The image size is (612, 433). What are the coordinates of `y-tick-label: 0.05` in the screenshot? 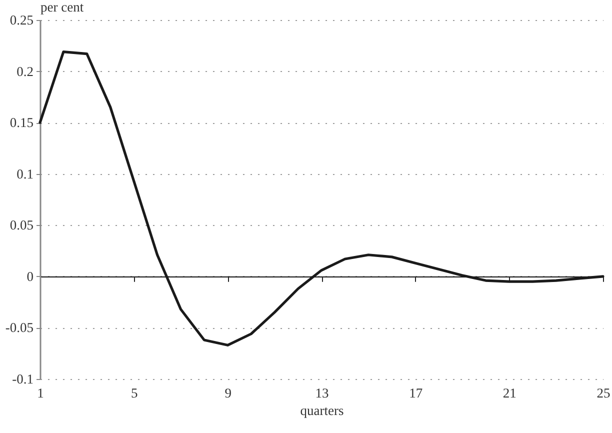 It's located at (22, 225).